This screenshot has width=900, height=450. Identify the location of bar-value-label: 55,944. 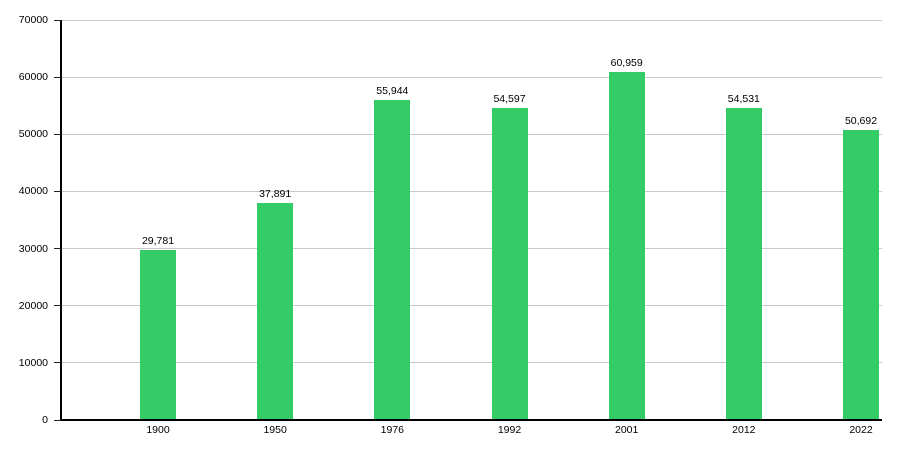
(392, 91).